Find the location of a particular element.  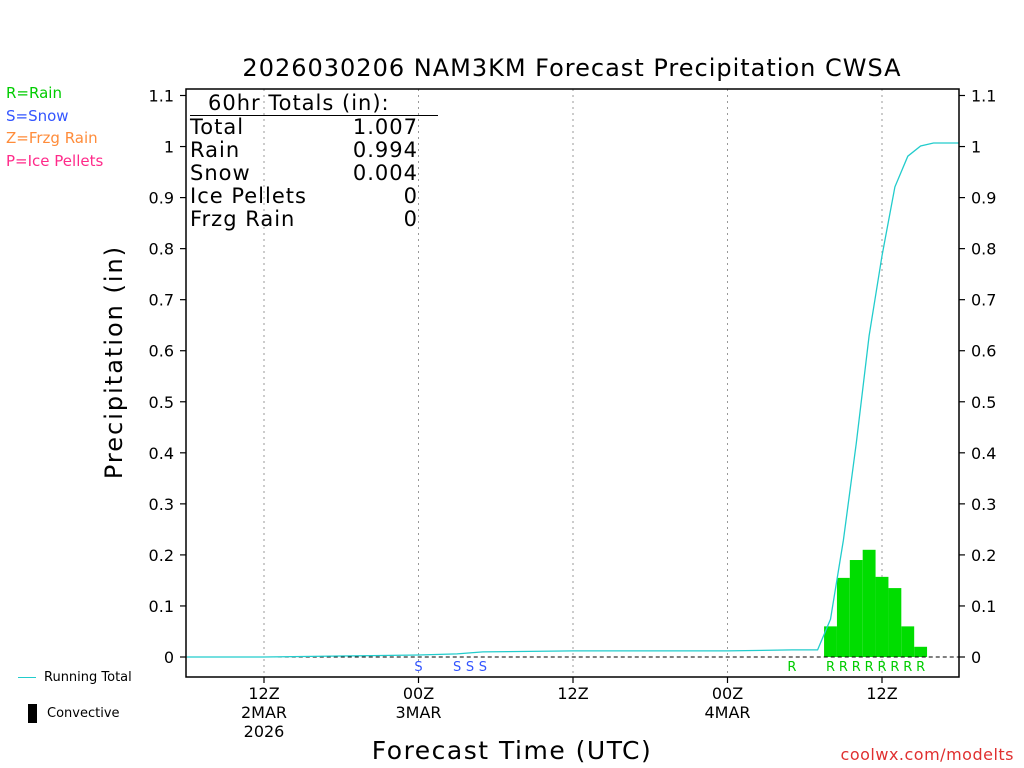

x-tick-label: 2MAR is located at coordinates (264, 712).